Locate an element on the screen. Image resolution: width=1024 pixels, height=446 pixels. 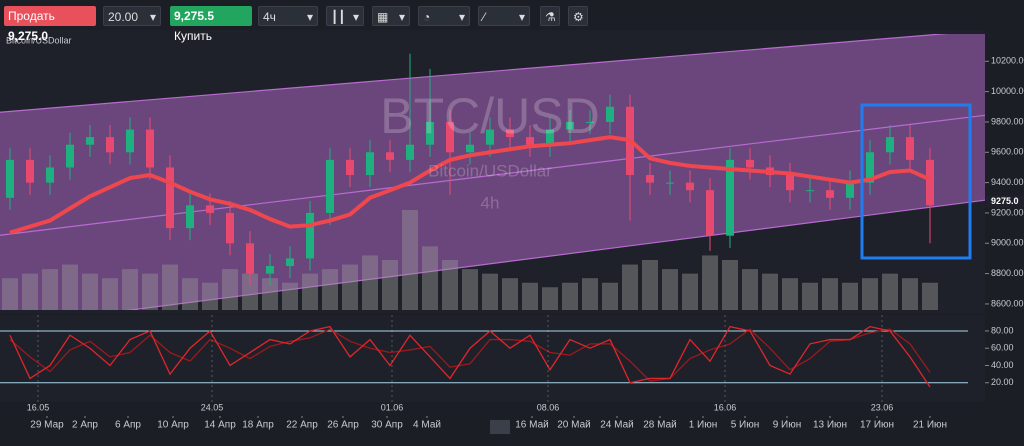
x2-tick-label: 30 Апр is located at coordinates (387, 425).